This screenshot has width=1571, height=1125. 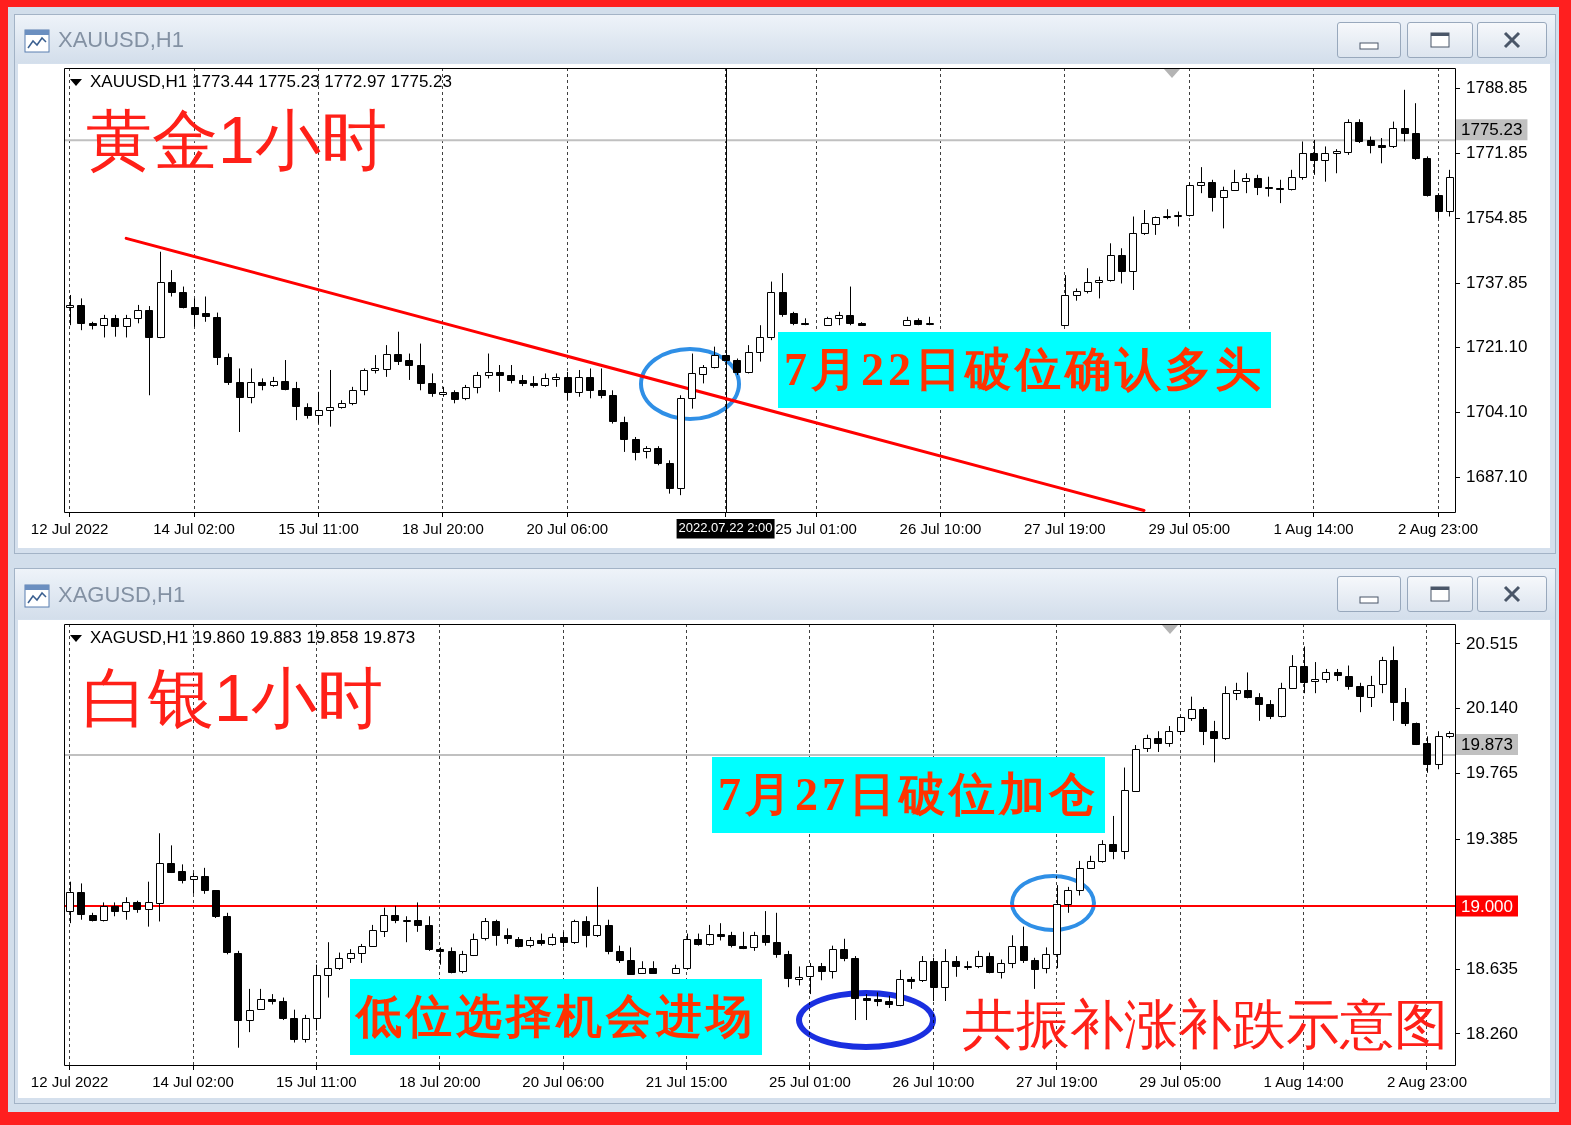 What do you see at coordinates (1497, 217) in the screenshot?
I see `y-tick-label: 1754.85` at bounding box center [1497, 217].